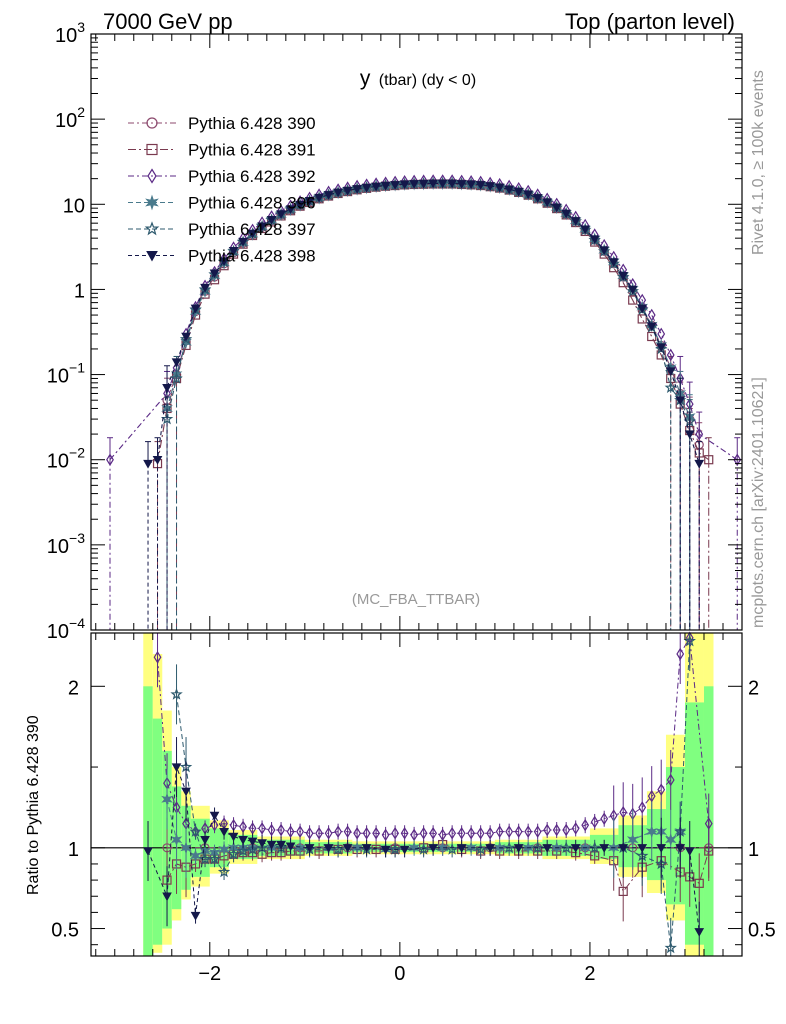 The image size is (786, 1024). What do you see at coordinates (66, 629) in the screenshot?
I see `main-y-tick-label: 10⁻⁴` at bounding box center [66, 629].